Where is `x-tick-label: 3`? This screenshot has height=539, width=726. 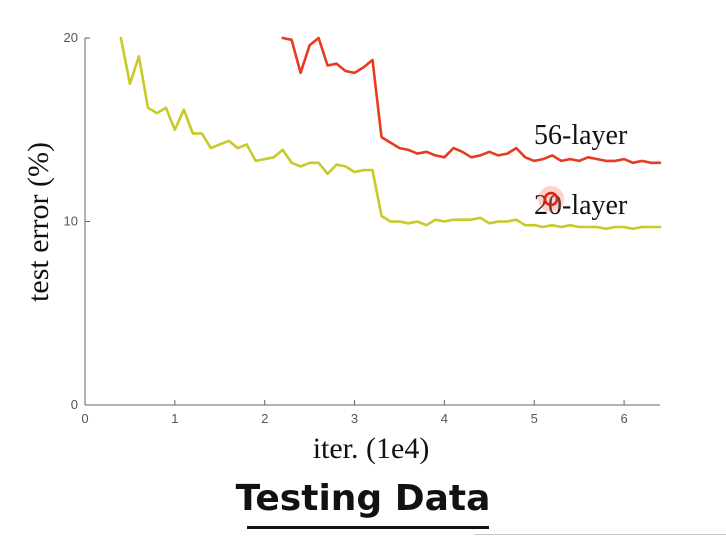 x-tick-label: 3 is located at coordinates (354, 418).